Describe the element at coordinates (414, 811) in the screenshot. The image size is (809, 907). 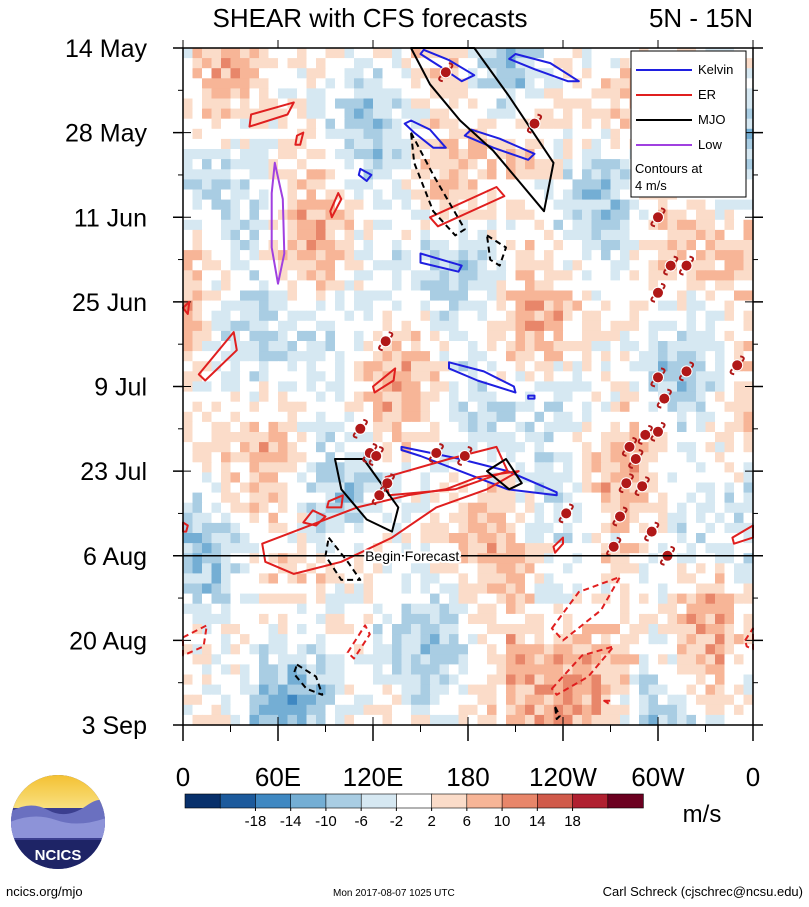
I see `colorbar: -18 -14 -10 -6 -2 2 6 10 14 18` at that location.